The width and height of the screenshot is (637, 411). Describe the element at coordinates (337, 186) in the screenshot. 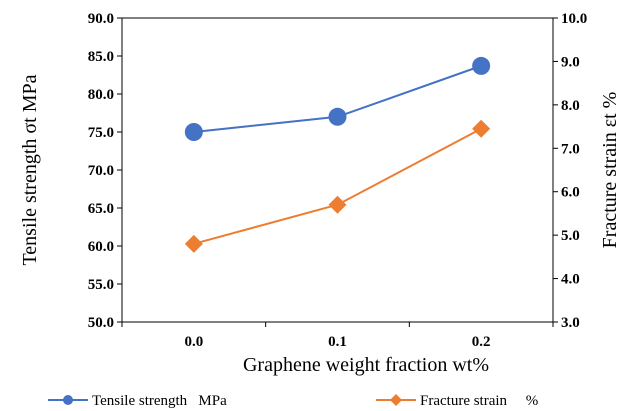

I see `fracture-strain-line` at that location.